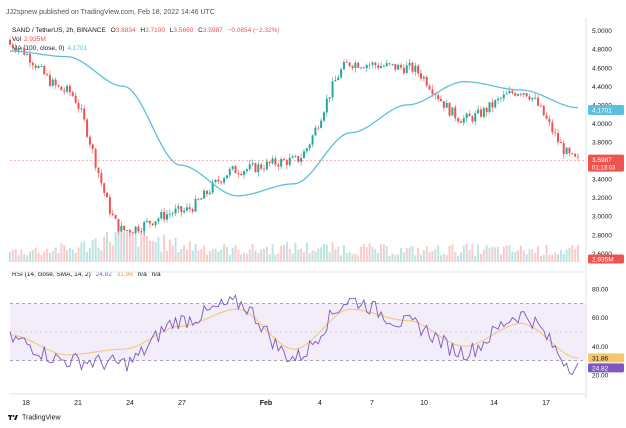  What do you see at coordinates (51, 274) in the screenshot?
I see `rsi-label: RSI (14, close, SMA, 14, 2)` at bounding box center [51, 274].